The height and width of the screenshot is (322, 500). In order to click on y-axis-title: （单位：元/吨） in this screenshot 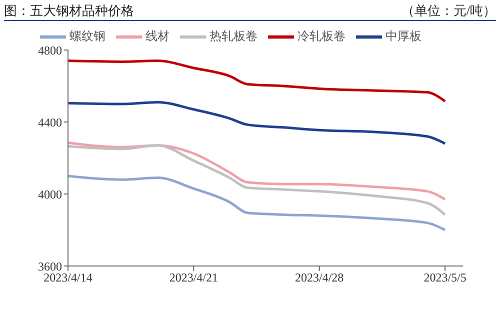, I will do `click(448, 11)`.